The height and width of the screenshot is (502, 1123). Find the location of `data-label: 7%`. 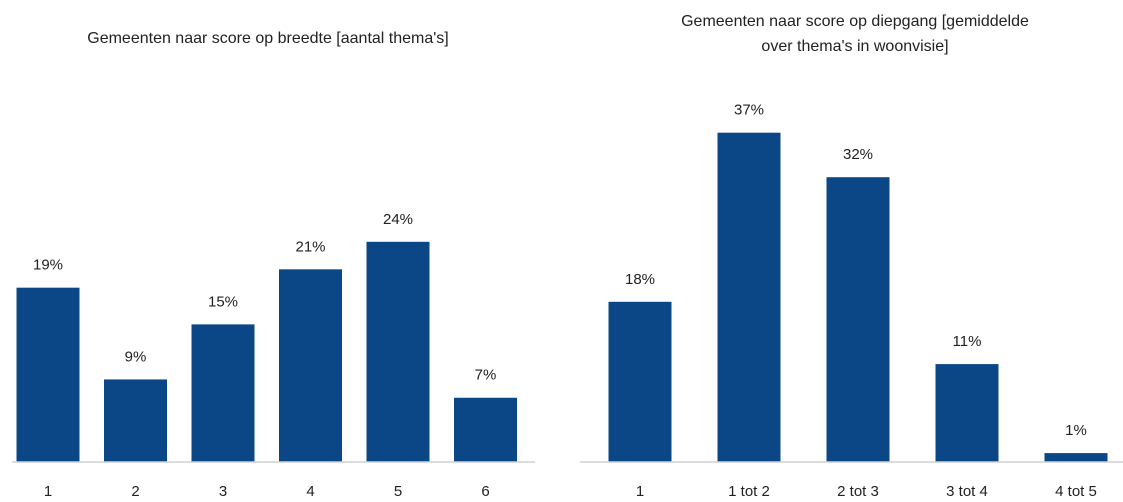

data-label: 7% is located at coordinates (486, 375).